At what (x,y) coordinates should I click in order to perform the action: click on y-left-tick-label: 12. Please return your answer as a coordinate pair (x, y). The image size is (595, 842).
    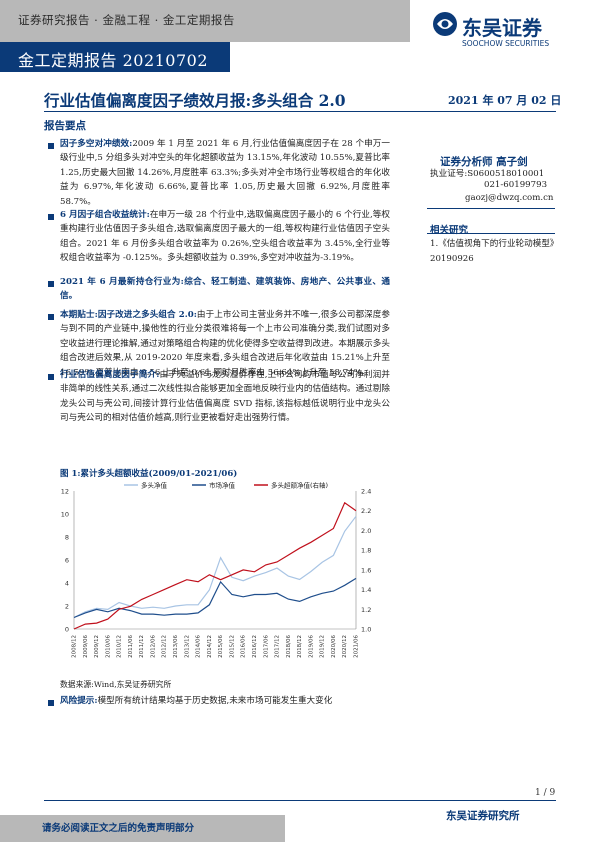
    Looking at the image, I should click on (65, 492).